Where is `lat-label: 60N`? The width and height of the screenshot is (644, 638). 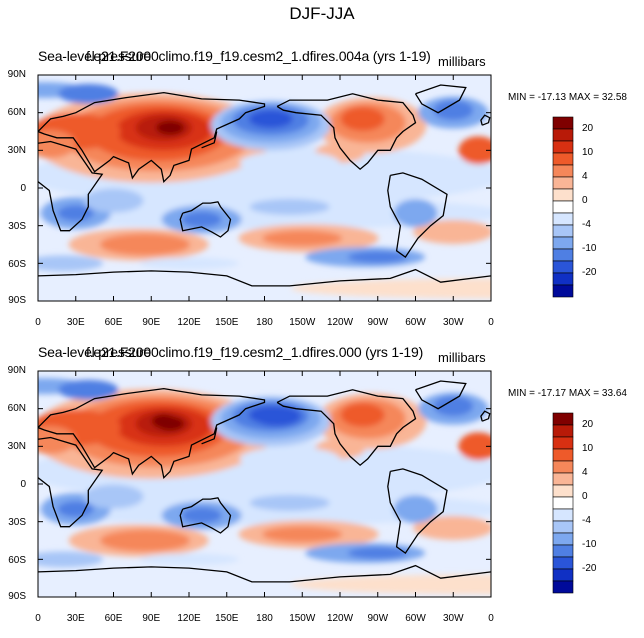 lat-label: 60N is located at coordinates (16, 112).